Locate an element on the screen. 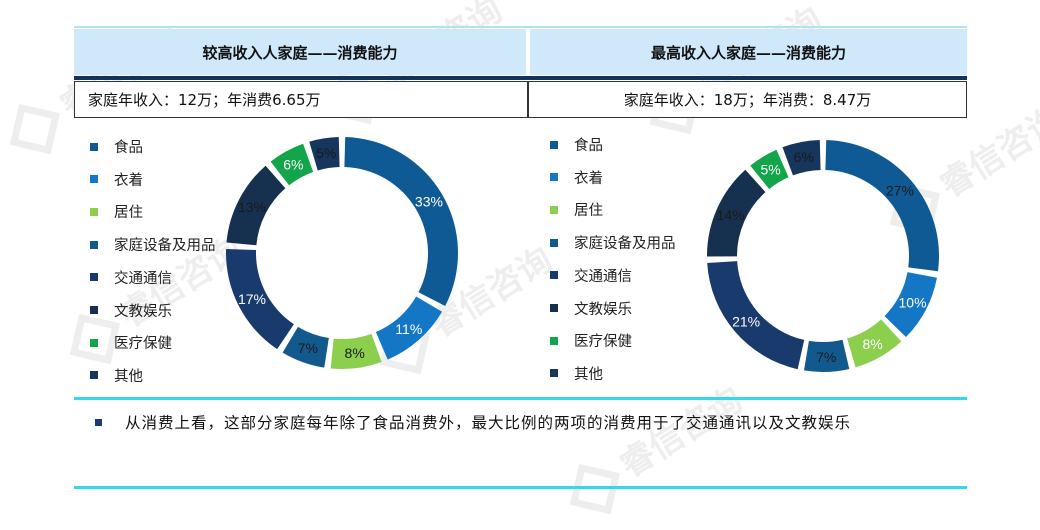 The width and height of the screenshot is (1040, 530). note-bottom-rule is located at coordinates (520, 487).